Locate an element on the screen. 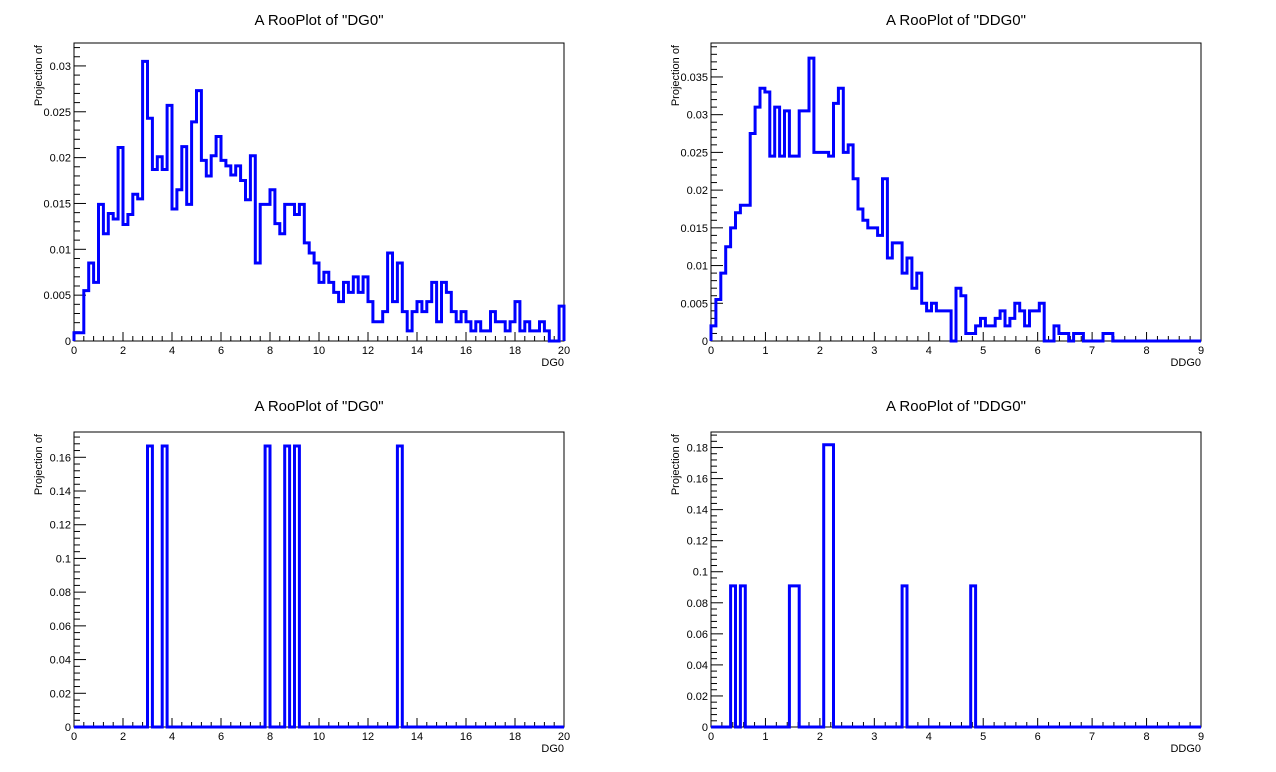 The height and width of the screenshot is (772, 1276). plot-frame is located at coordinates (956, 579).